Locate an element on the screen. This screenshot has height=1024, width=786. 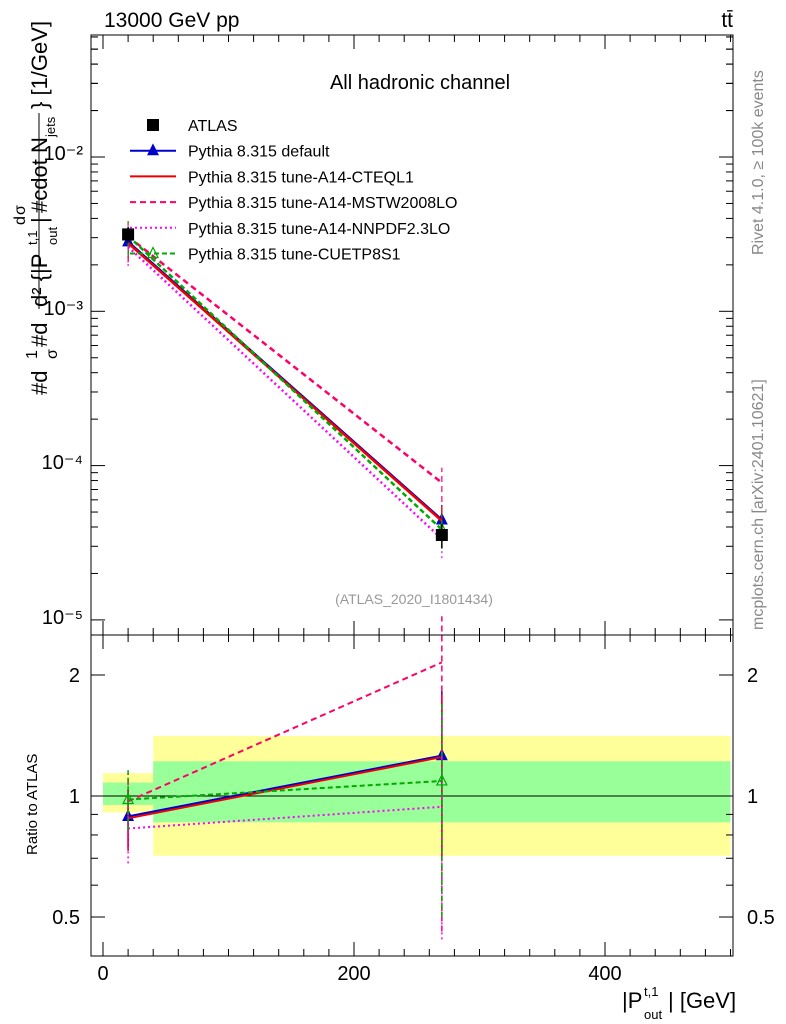
svg-text: d is located at coordinates (20, 220).